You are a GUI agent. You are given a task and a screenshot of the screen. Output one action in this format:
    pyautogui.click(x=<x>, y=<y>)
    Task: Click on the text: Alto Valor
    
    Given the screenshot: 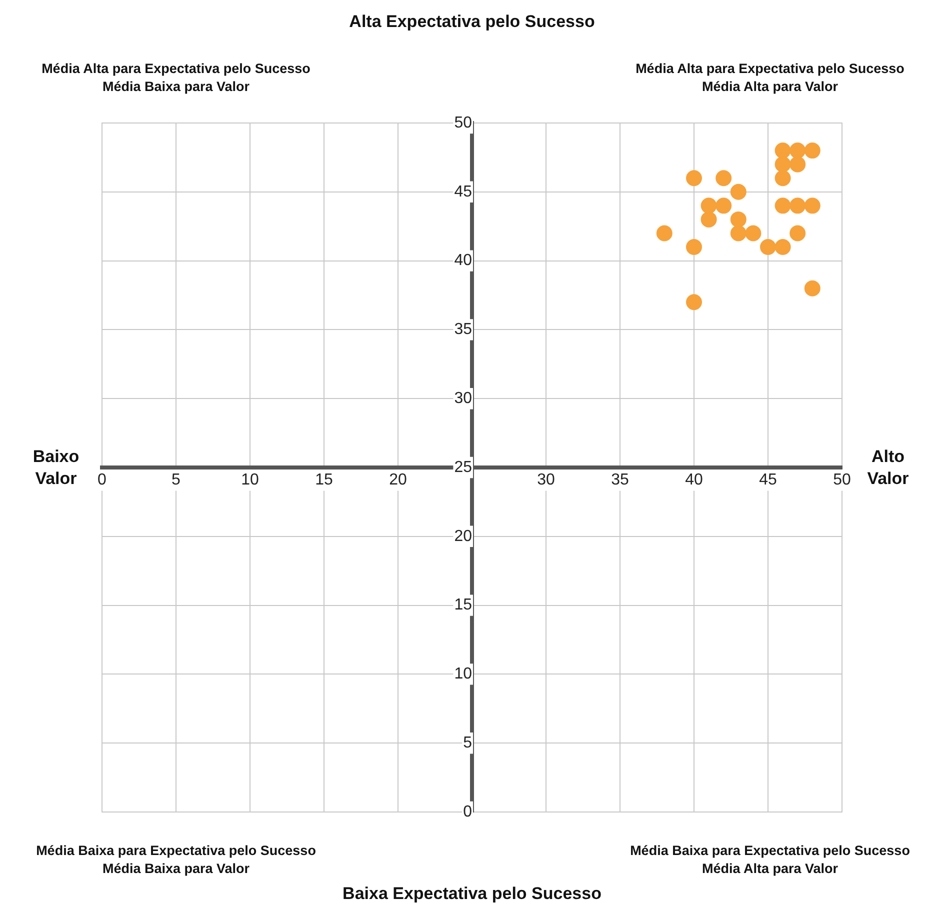 What is the action you would take?
    pyautogui.click(x=888, y=467)
    